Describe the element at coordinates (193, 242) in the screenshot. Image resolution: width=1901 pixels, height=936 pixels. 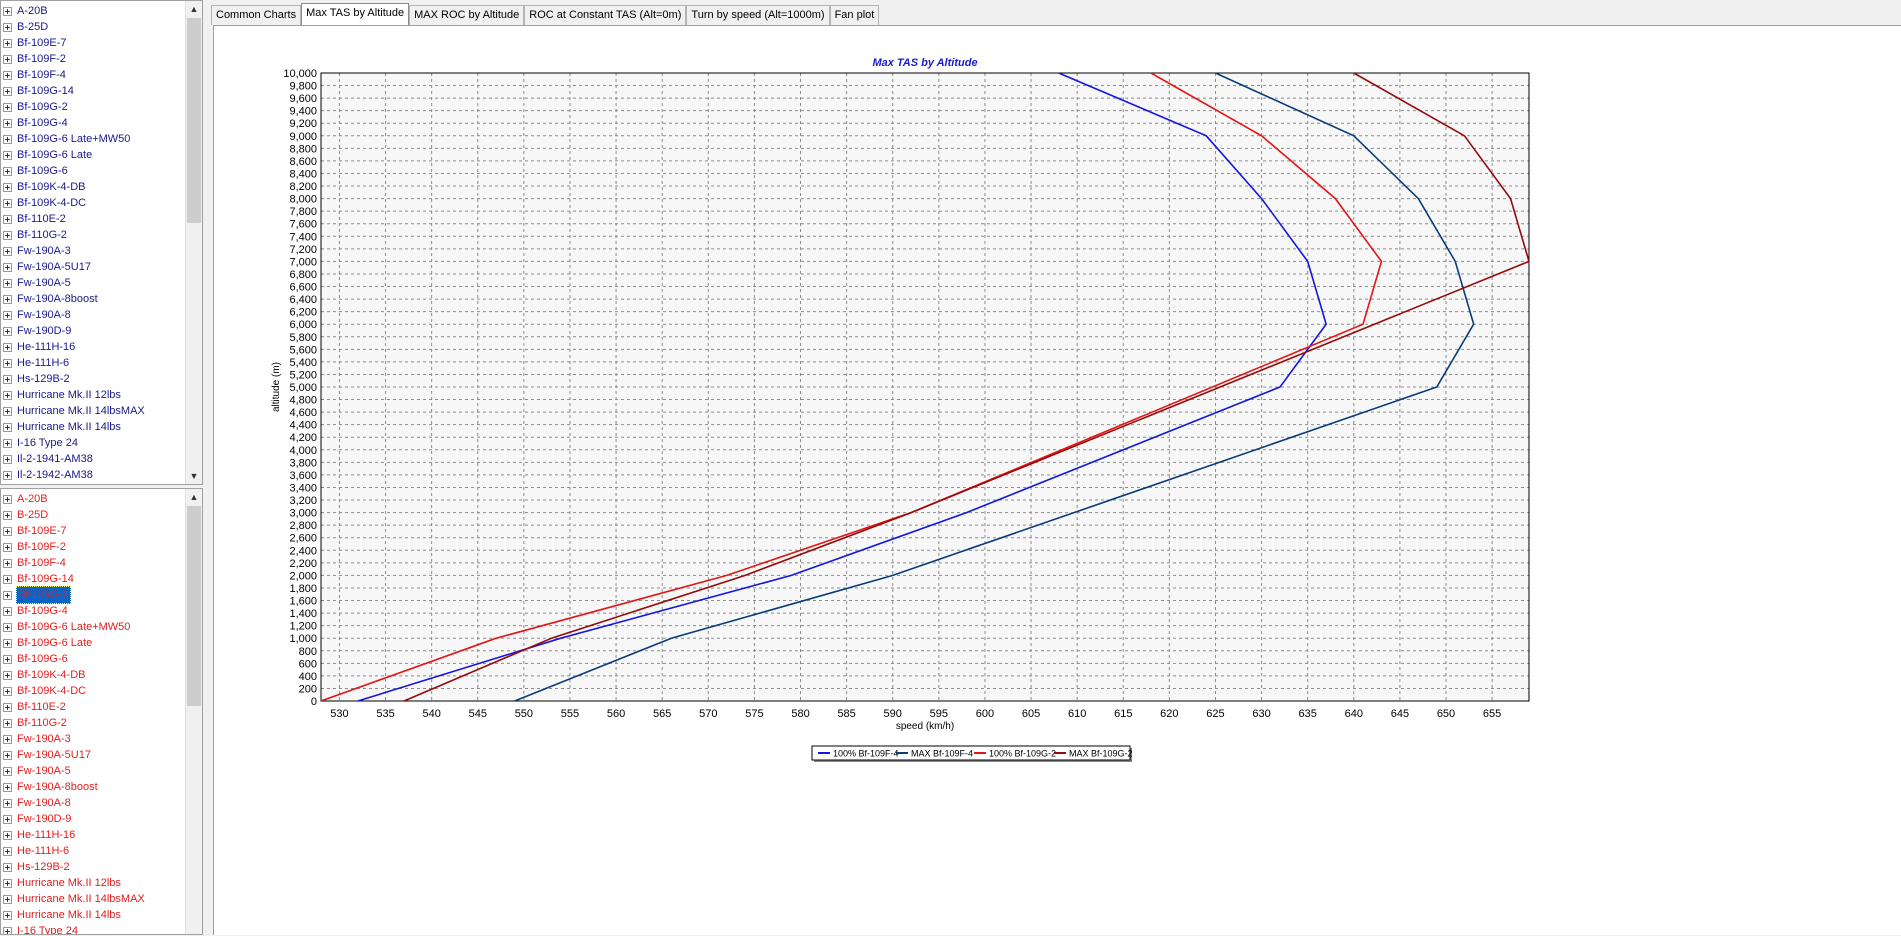
I see `vertical-scrollbar-top: ▲ ▼` at that location.